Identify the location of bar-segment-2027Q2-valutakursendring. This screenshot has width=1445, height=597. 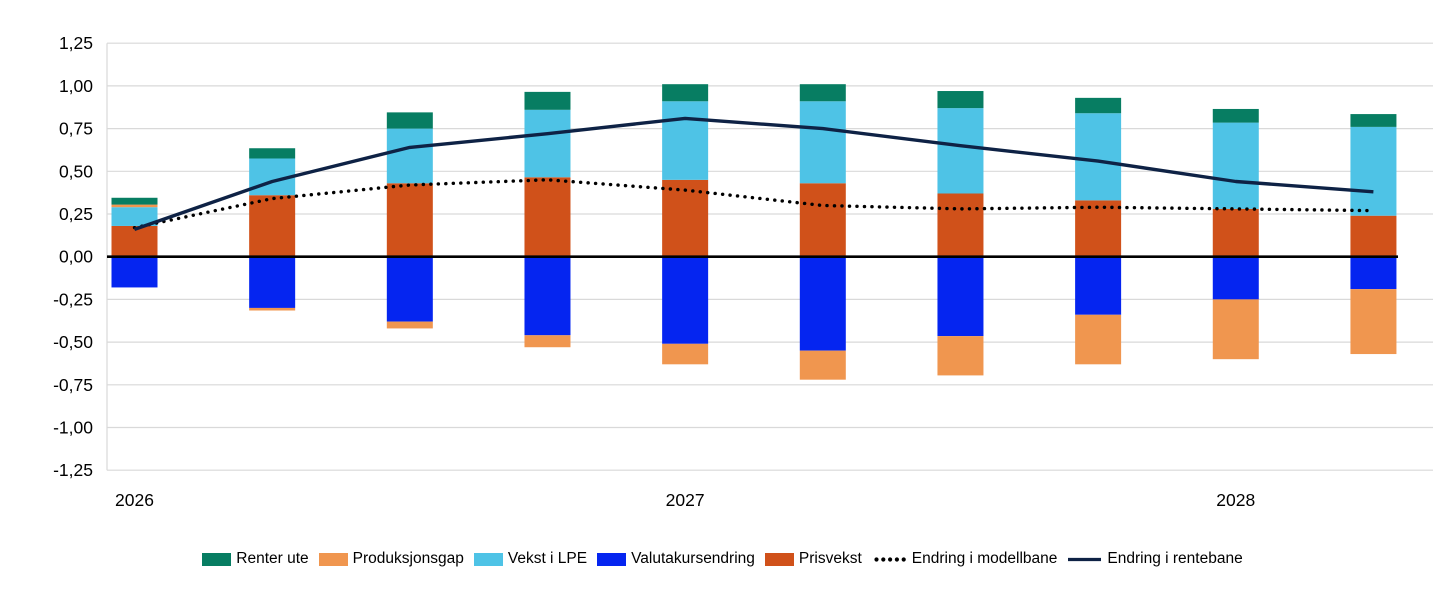
(822, 303).